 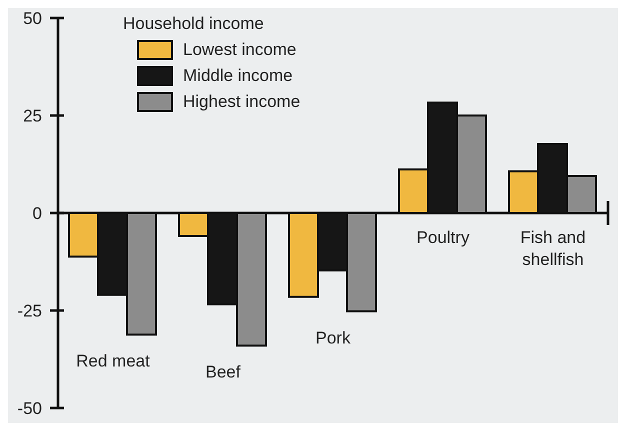 I want to click on x-tick-label: Poultry, so click(x=443, y=237).